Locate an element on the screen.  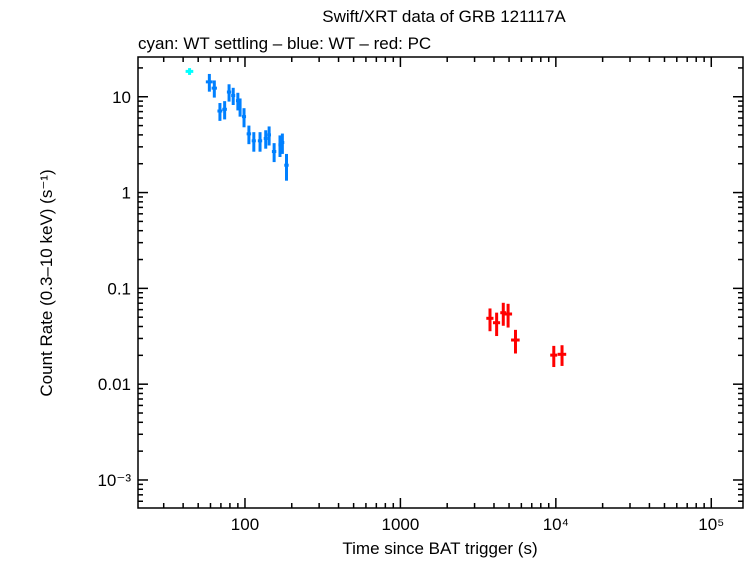
y-axis-label: Count Rate (0.3–10 keV) (s⁻¹) is located at coordinates (46, 282).